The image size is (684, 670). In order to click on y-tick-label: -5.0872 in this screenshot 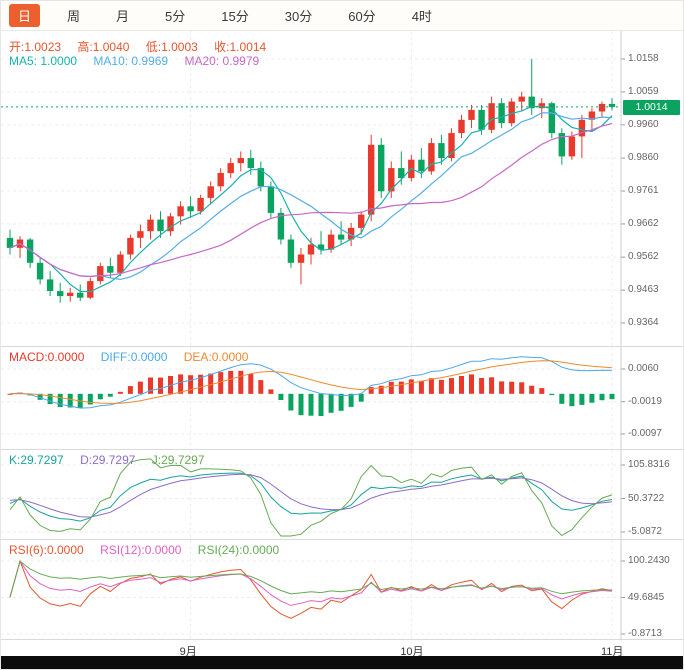, I will do `click(645, 531)`.